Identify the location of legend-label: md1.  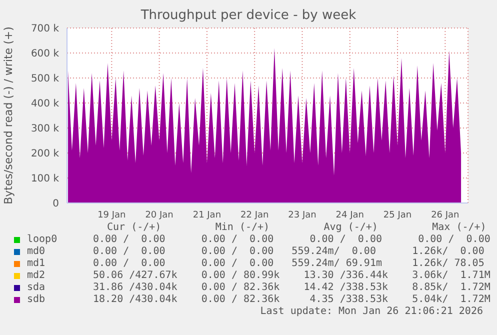
(36, 263).